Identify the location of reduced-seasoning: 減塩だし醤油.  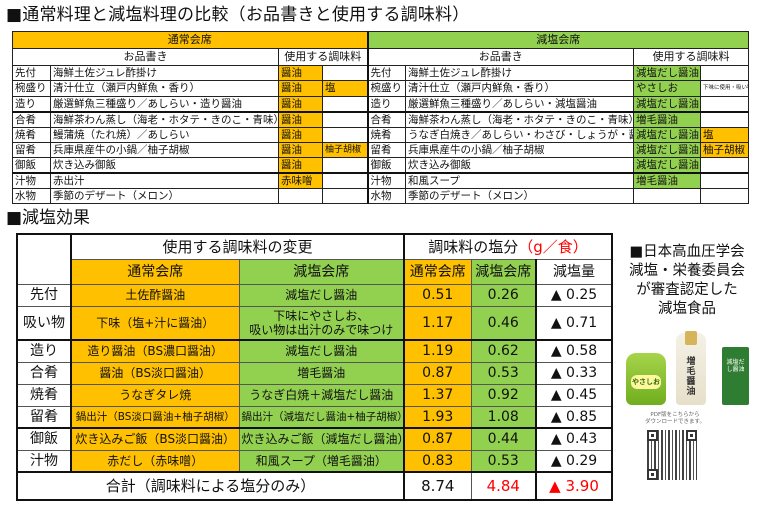
(321, 351).